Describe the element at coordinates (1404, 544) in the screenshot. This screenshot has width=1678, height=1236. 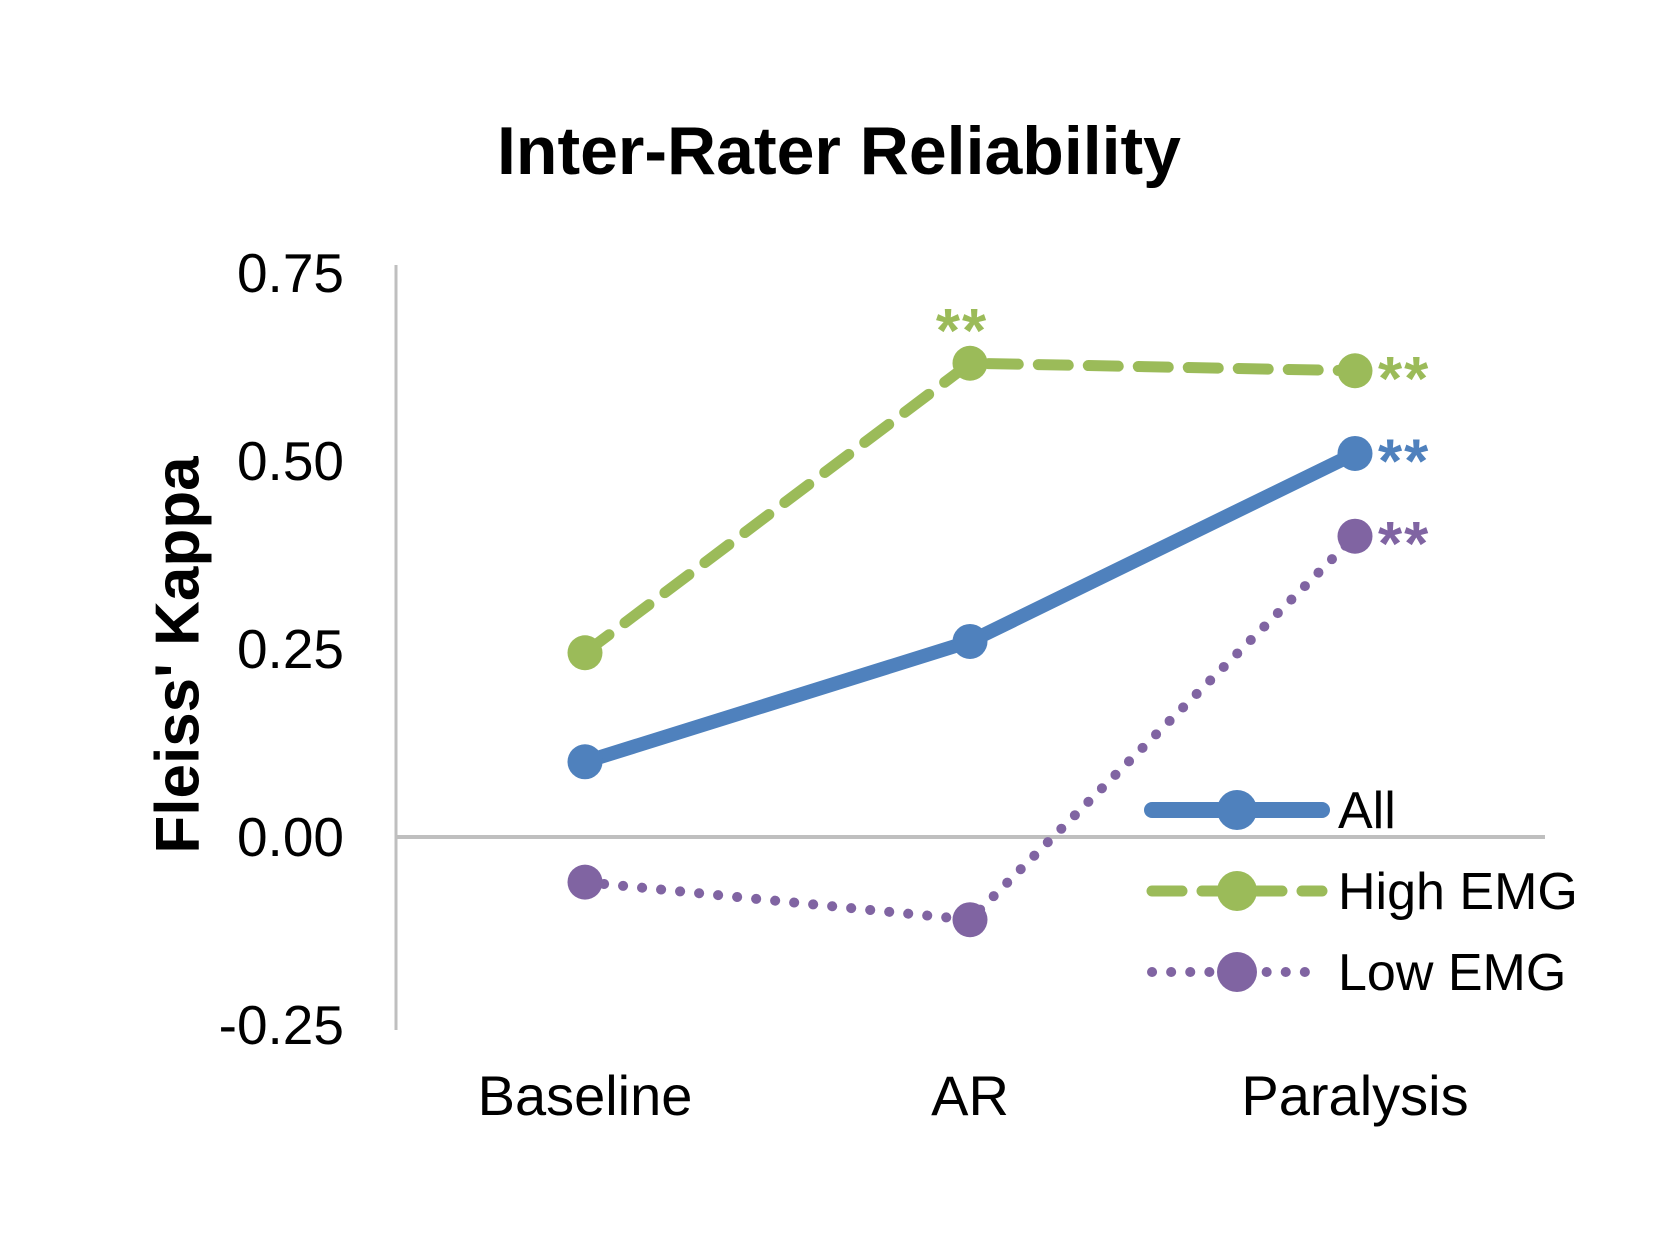
I see `significance-marker-low-emg-paralysis: **` at that location.